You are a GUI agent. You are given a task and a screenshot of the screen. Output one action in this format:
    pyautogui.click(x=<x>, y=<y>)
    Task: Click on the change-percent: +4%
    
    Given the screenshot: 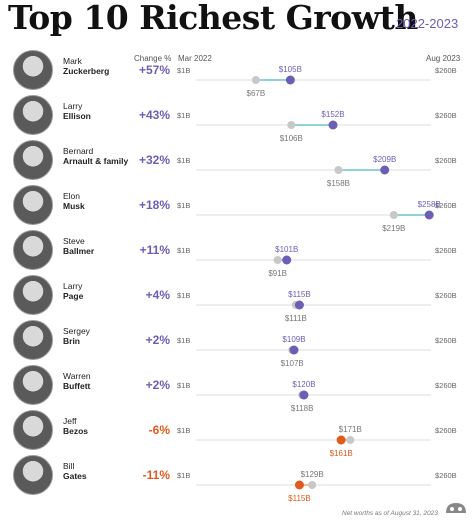 What is the action you would take?
    pyautogui.click(x=157, y=295)
    